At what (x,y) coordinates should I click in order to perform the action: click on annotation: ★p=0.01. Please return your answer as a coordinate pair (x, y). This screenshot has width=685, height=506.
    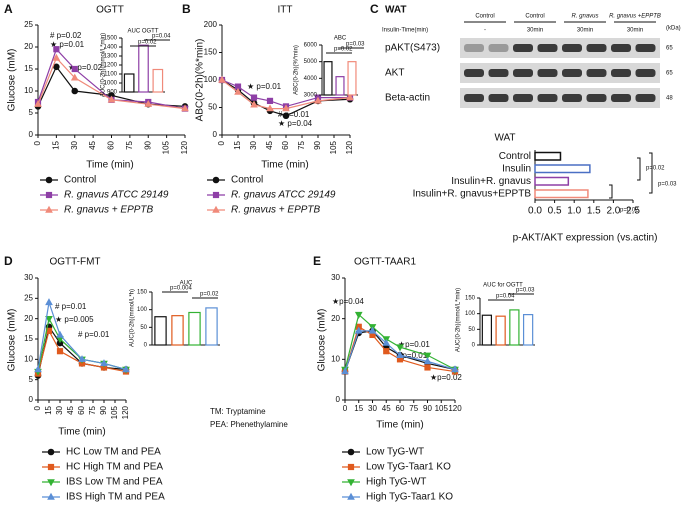
    Looking at the image, I should click on (414, 344).